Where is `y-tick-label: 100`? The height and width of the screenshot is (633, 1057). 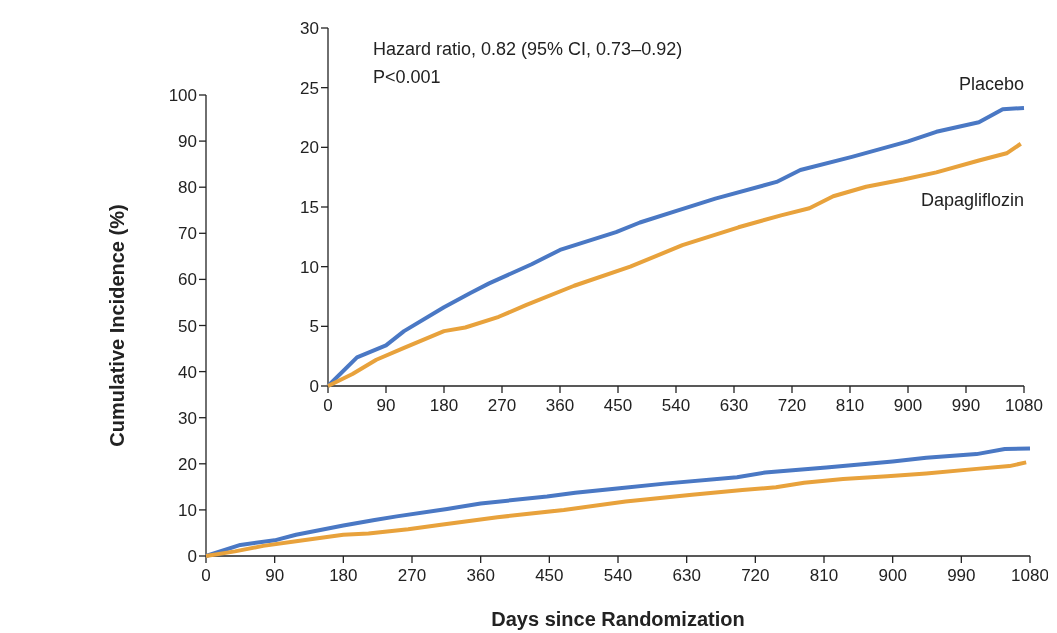 y-tick-label: 100 is located at coordinates (182, 95).